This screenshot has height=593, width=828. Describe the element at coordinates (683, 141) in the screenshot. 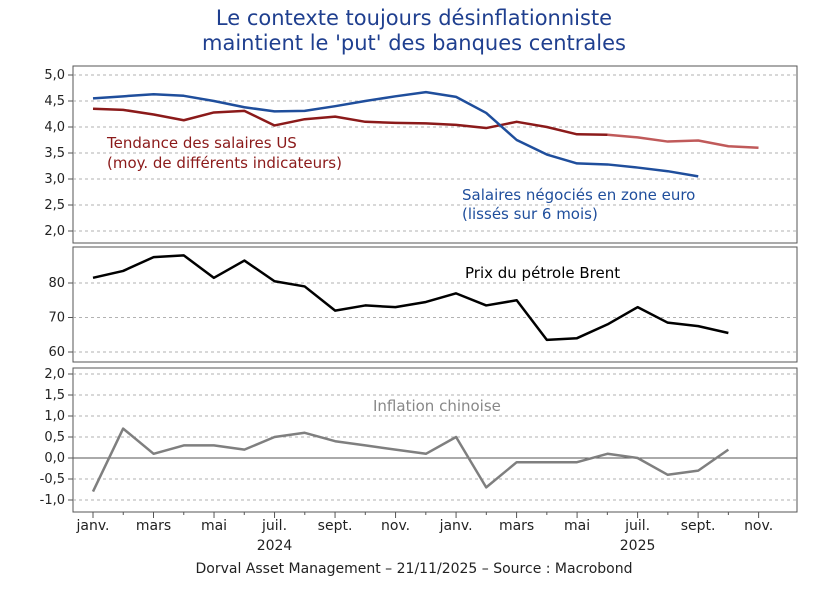

I see `series-line-us-wages-recent` at that location.